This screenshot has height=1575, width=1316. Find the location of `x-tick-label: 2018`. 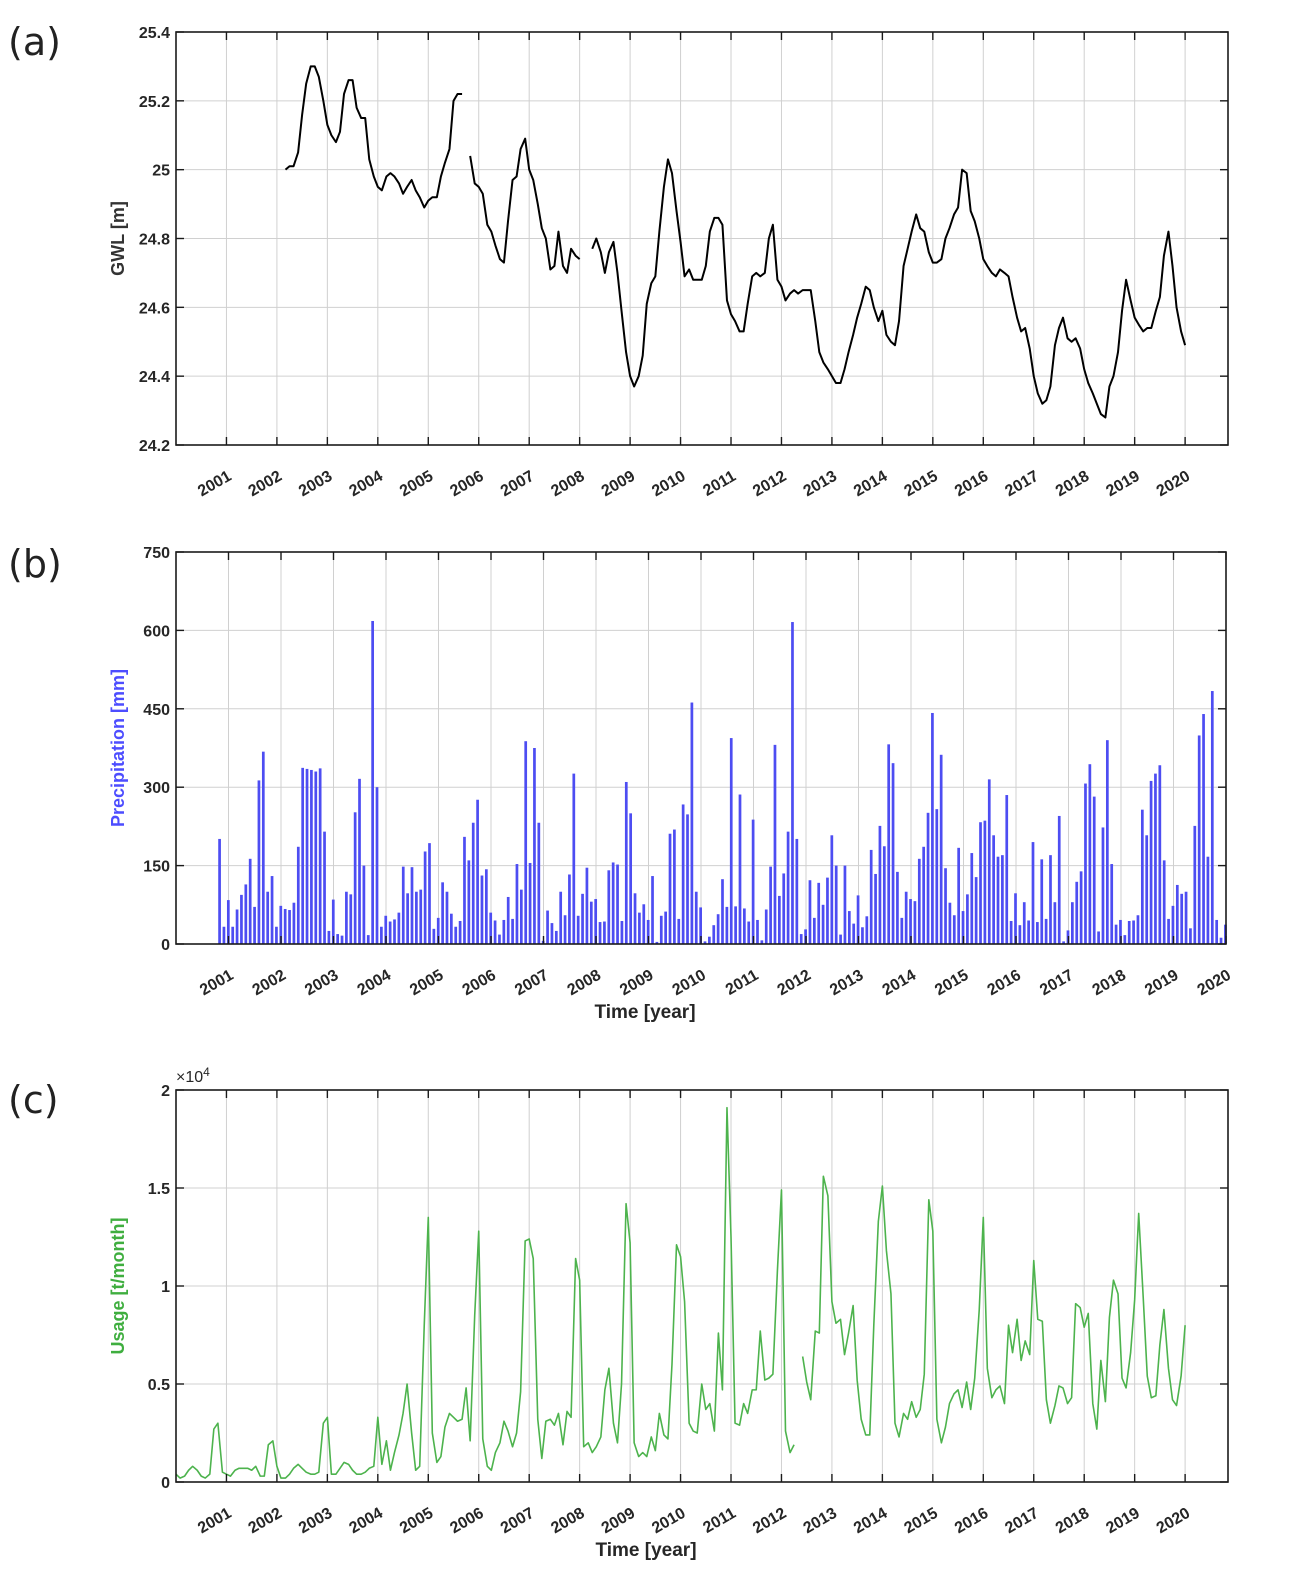

x-tick-label: 2018 is located at coordinates (1109, 983).